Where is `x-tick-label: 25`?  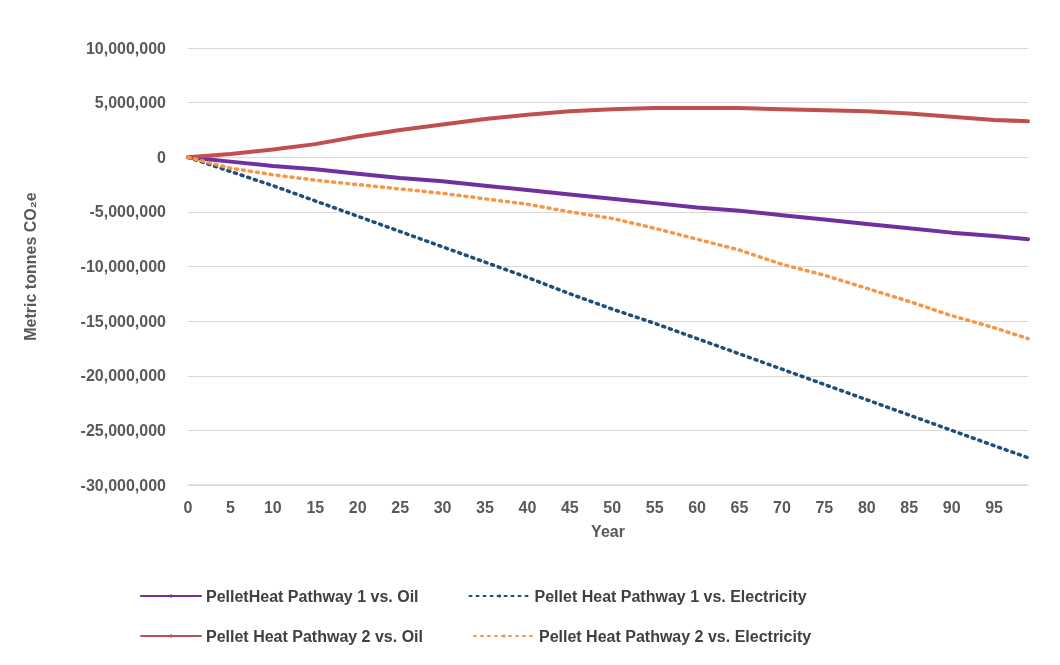
x-tick-label: 25 is located at coordinates (400, 507).